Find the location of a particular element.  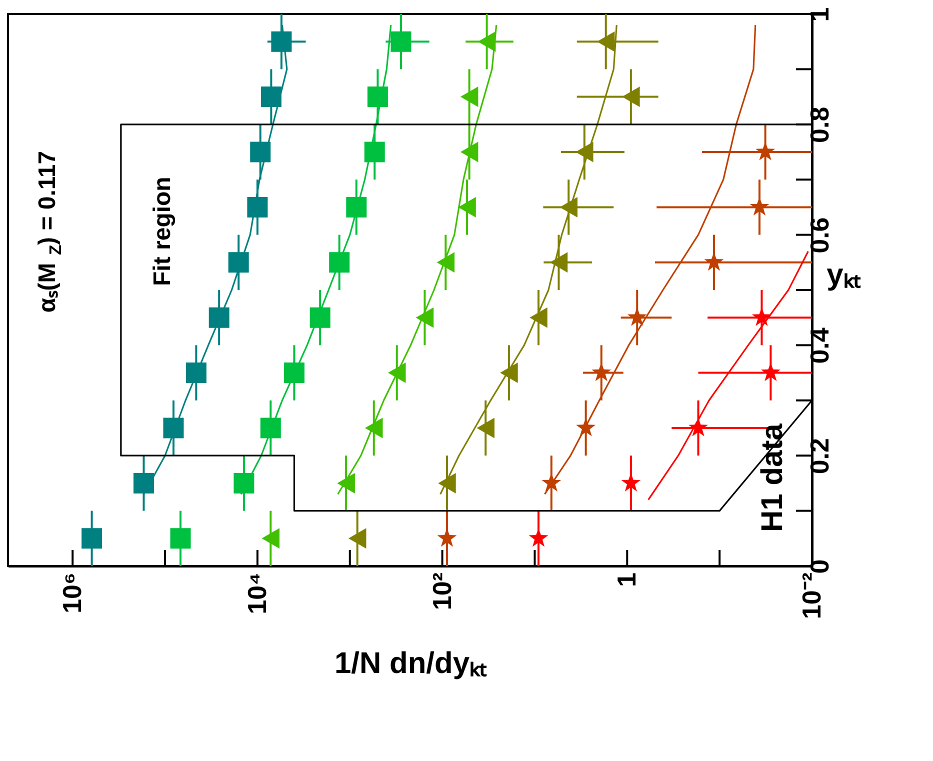

x-tick-label: 10² is located at coordinates (441, 591).